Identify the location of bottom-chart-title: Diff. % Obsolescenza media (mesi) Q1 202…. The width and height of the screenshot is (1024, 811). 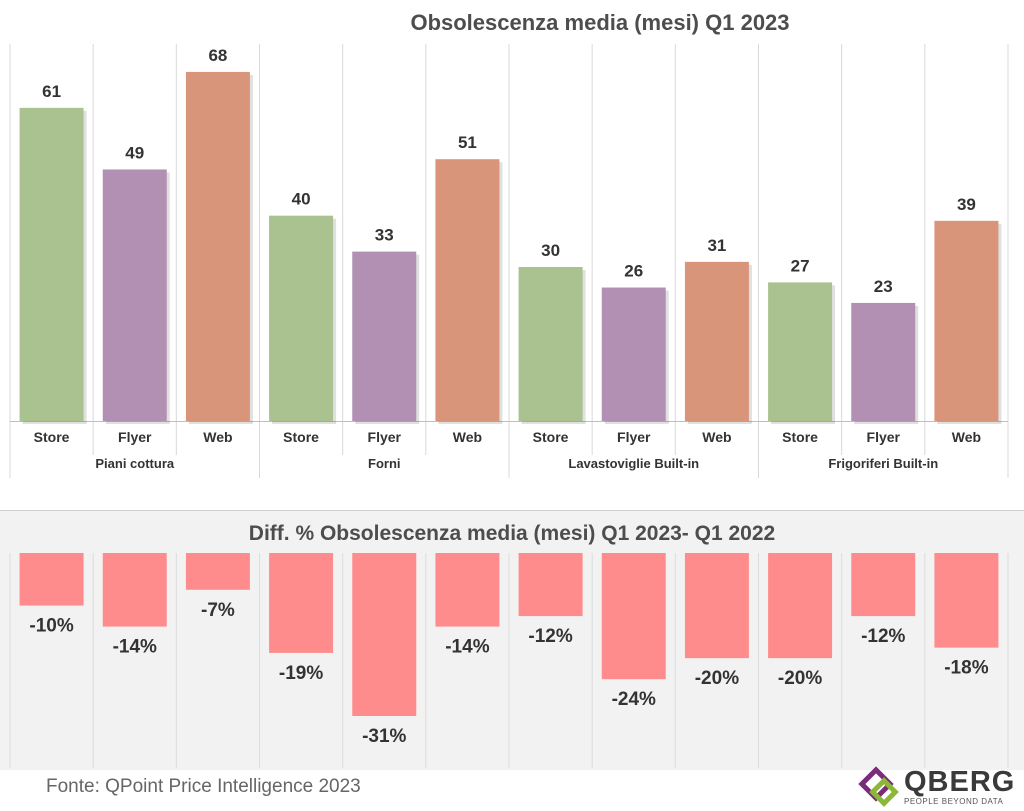
(512, 533).